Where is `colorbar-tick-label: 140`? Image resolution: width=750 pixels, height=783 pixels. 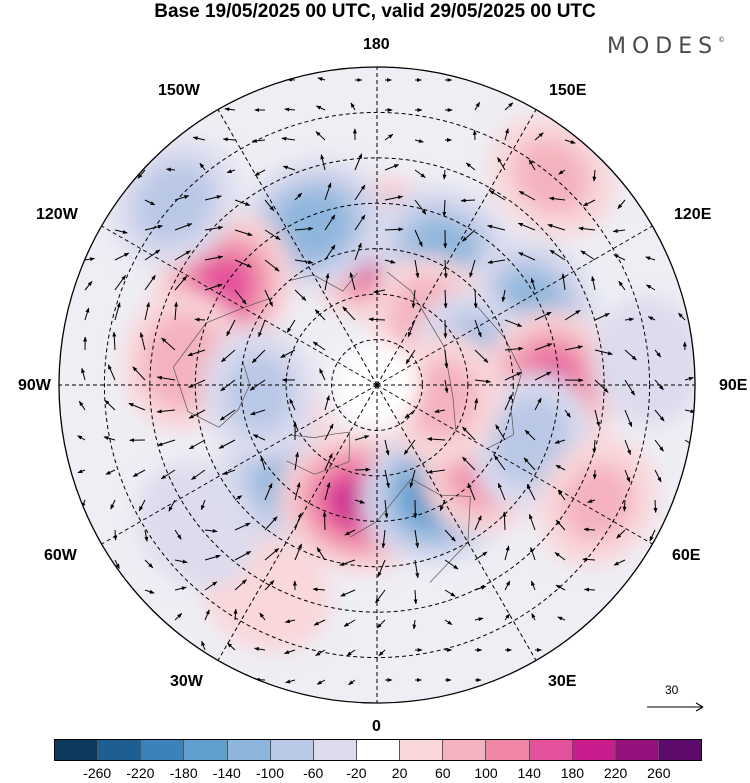
colorbar-tick-label: 140 is located at coordinates (529, 773).